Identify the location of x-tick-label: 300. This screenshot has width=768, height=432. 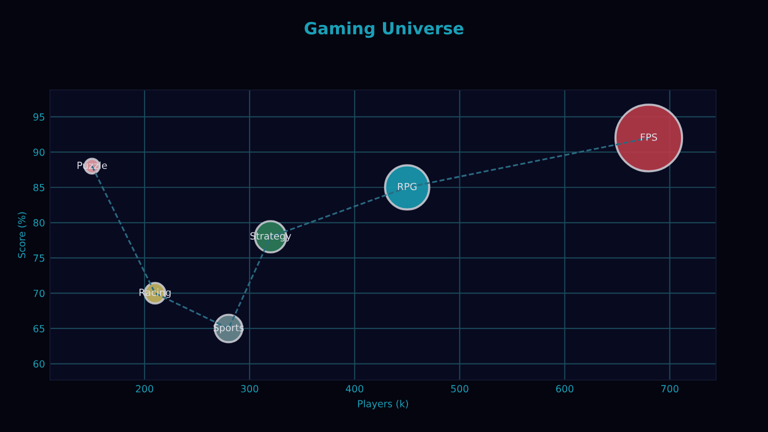
(249, 388).